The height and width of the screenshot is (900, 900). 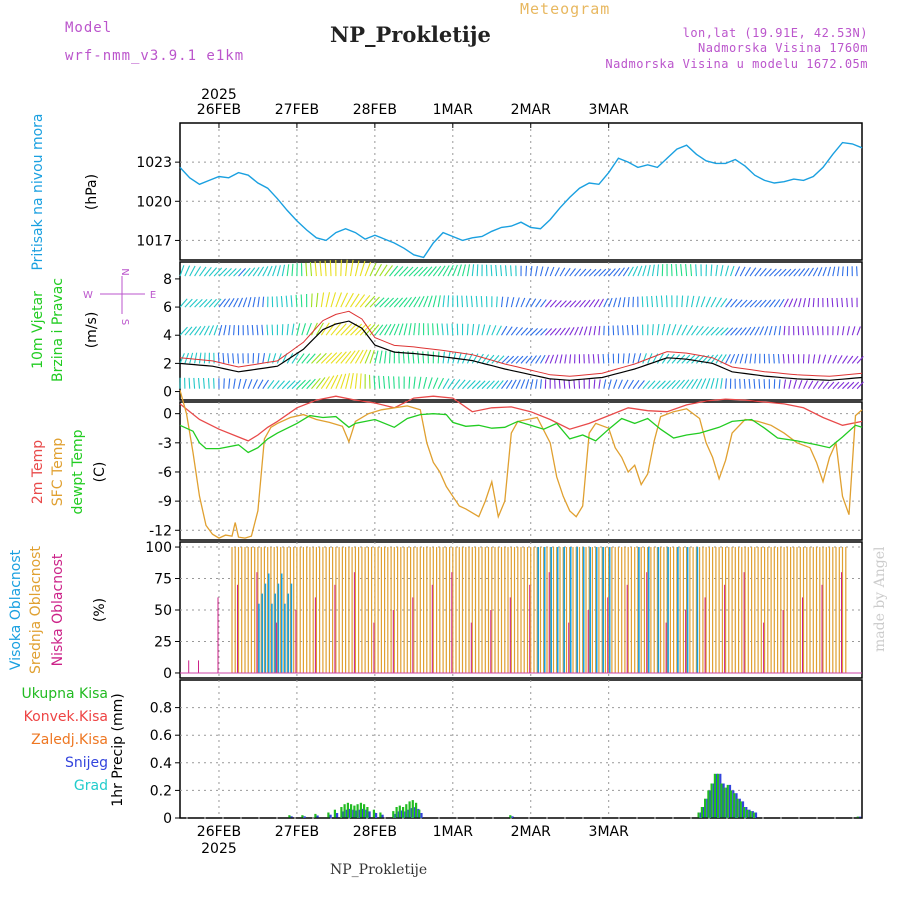 I want to click on cloud-unit: (%), so click(x=100, y=610).